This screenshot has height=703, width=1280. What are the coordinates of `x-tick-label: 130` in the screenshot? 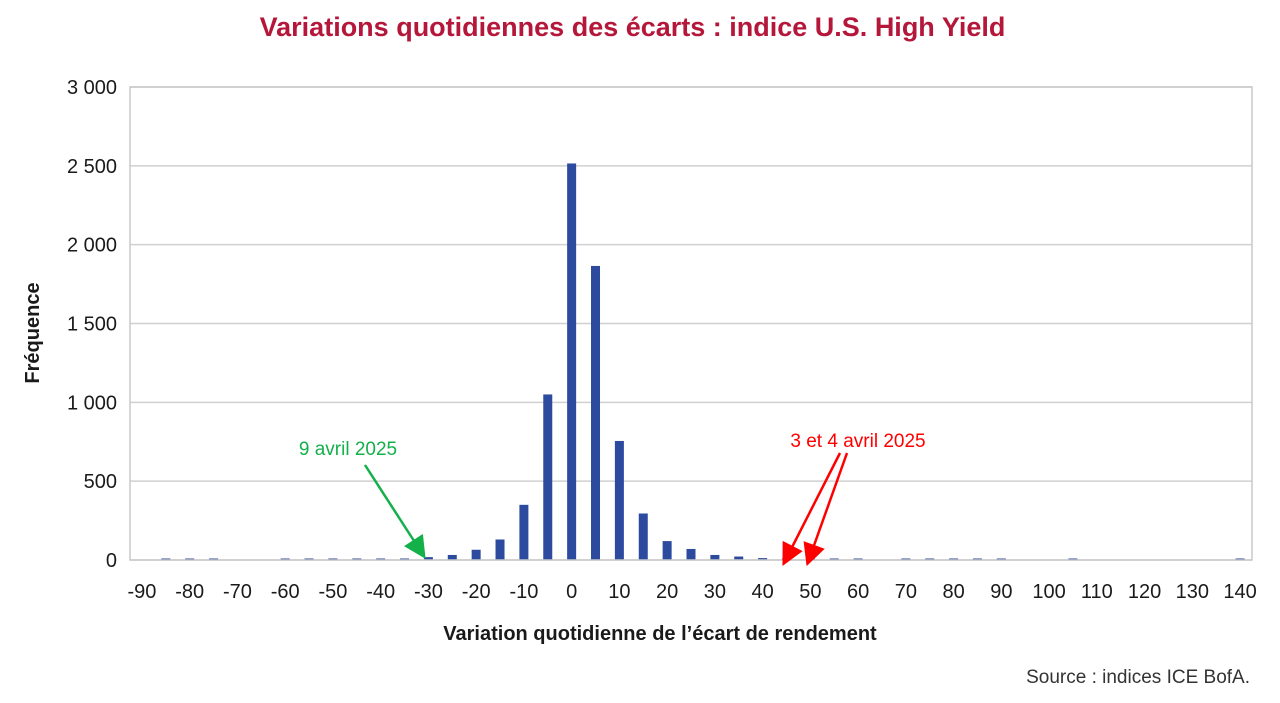 It's located at (1192, 592).